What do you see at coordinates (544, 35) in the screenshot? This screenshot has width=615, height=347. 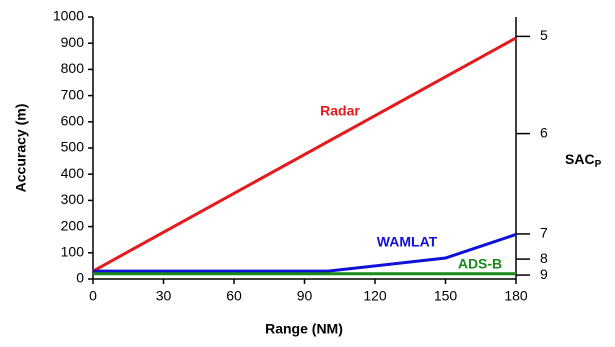 I see `y2-tick-label: 5` at bounding box center [544, 35].